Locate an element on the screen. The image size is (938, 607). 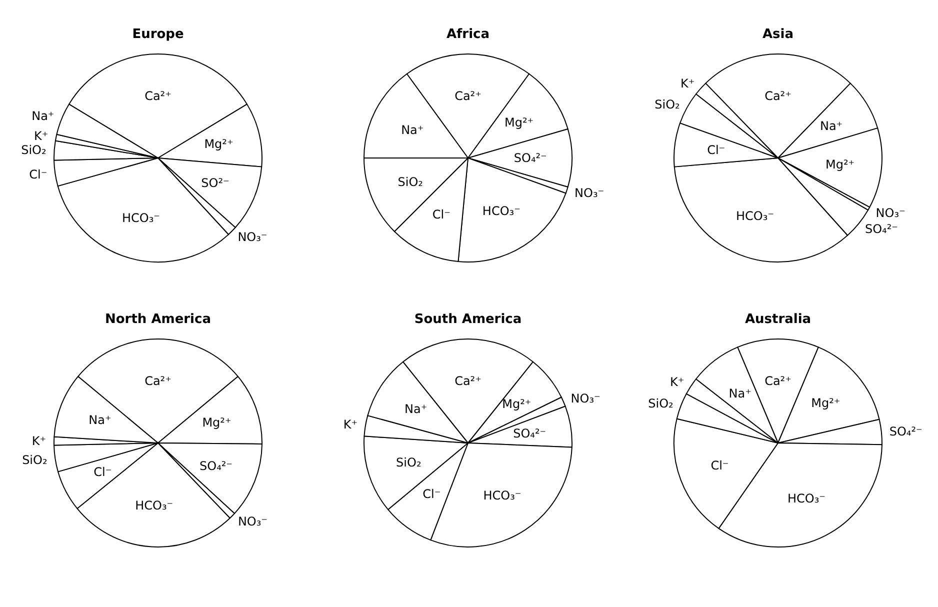
chart-title: Australia is located at coordinates (778, 319).